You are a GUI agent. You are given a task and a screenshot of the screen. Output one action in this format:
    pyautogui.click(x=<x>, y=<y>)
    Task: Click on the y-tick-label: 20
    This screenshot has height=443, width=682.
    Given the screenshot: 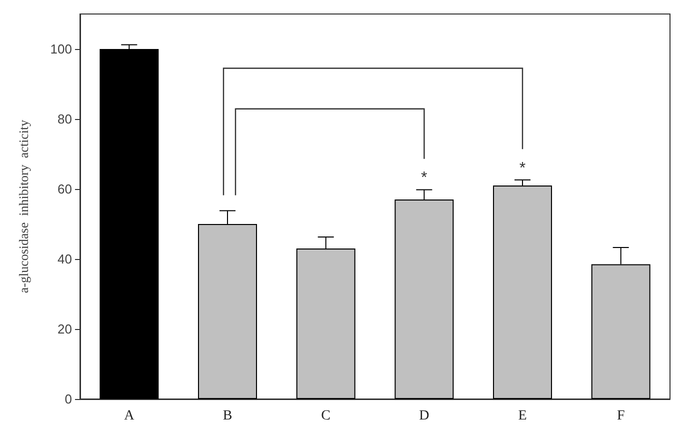 What is the action you would take?
    pyautogui.click(x=65, y=329)
    